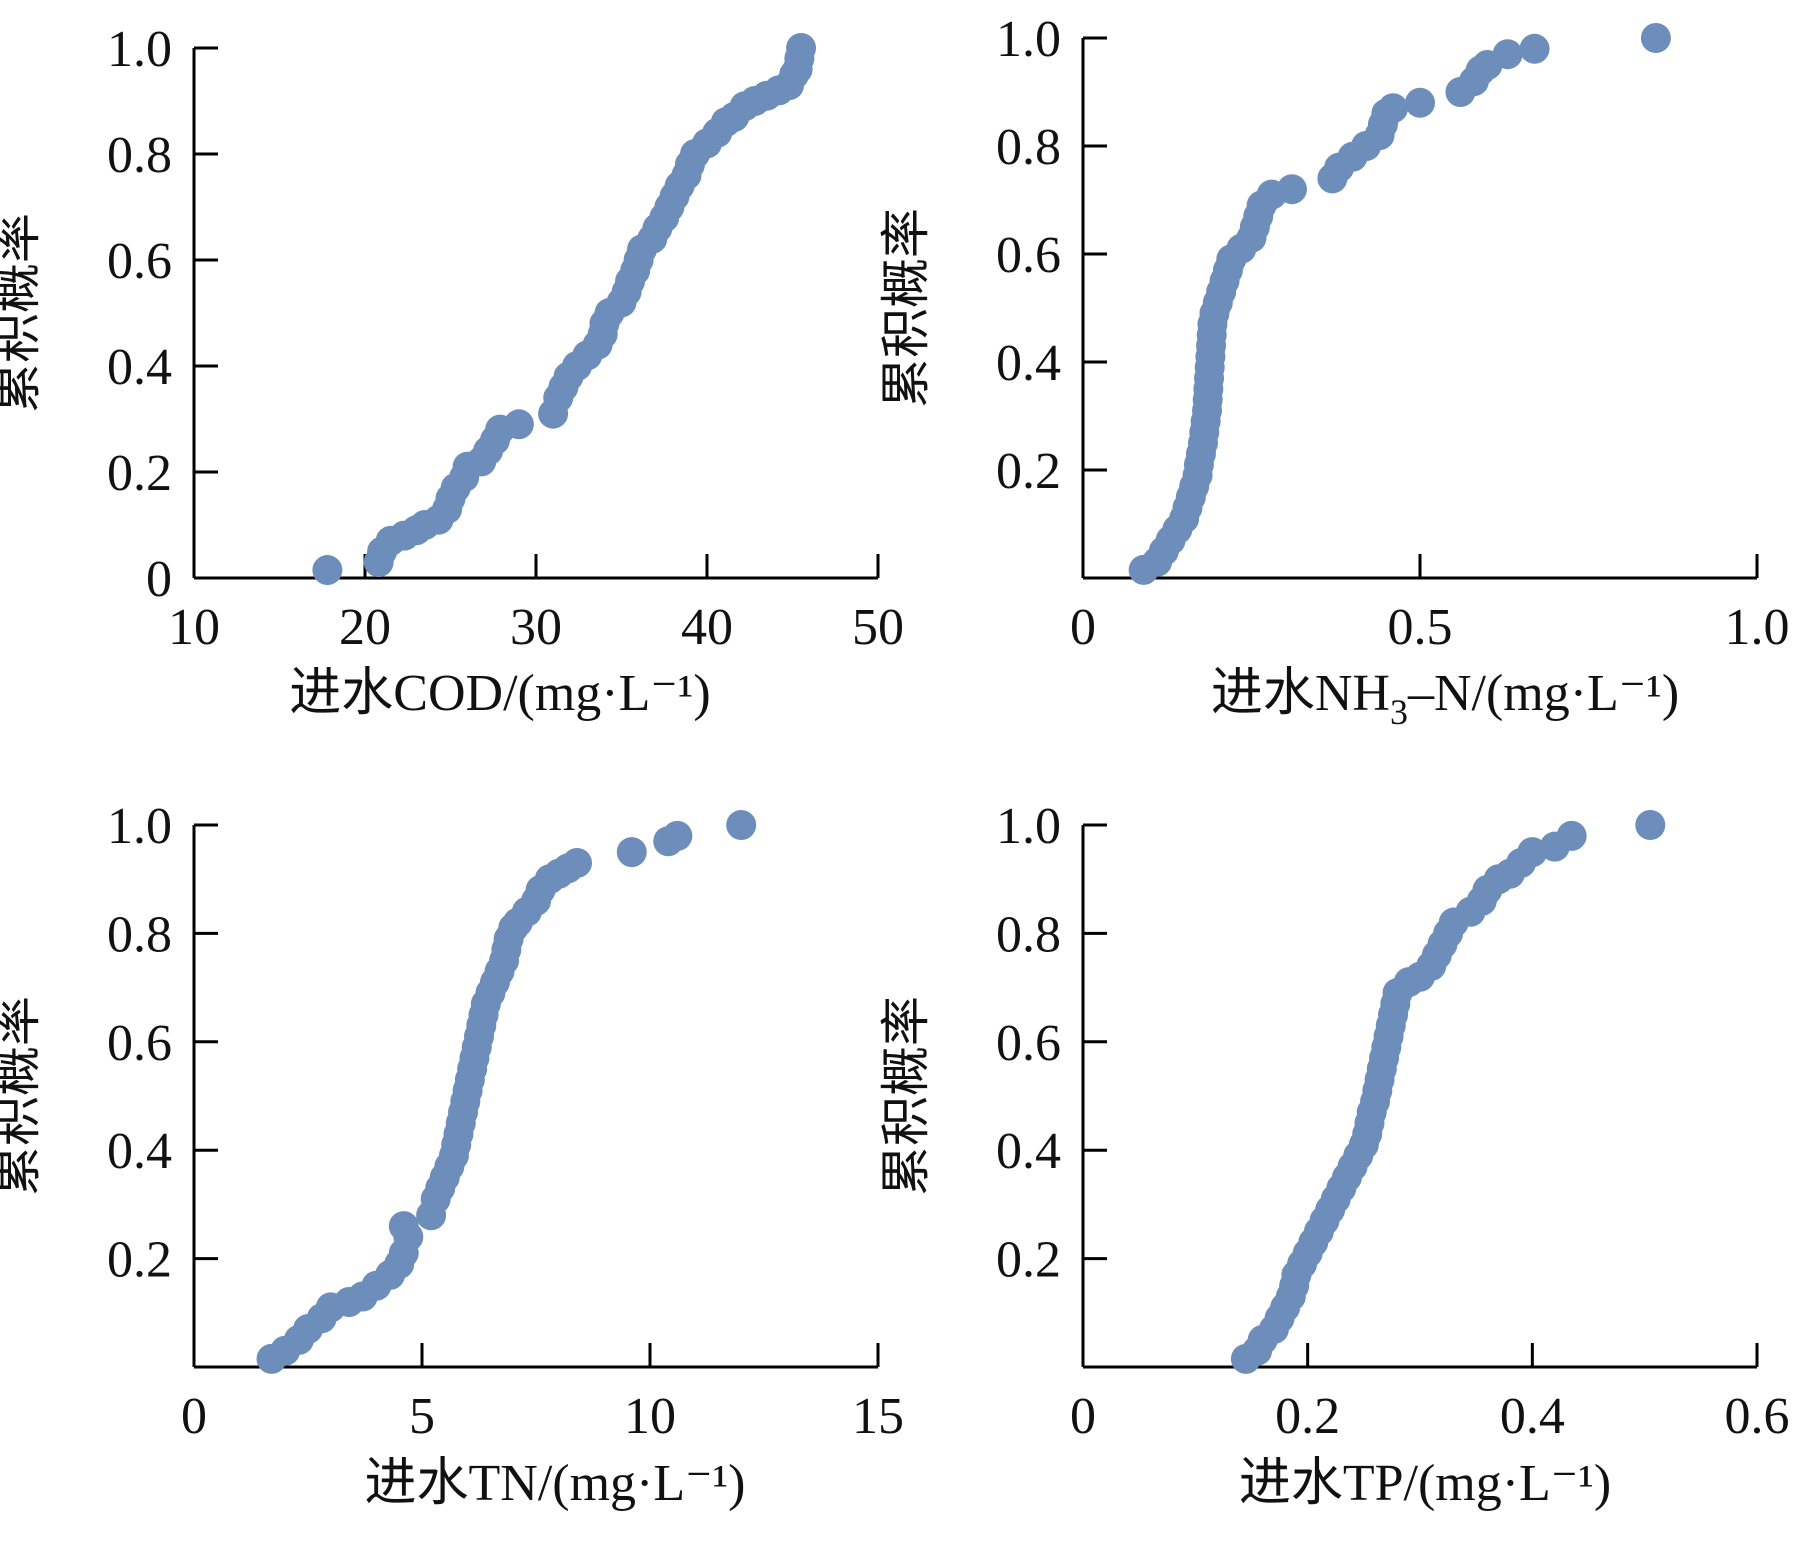  Describe the element at coordinates (1420, 627) in the screenshot. I see `x-tick-label: 0.5` at that location.